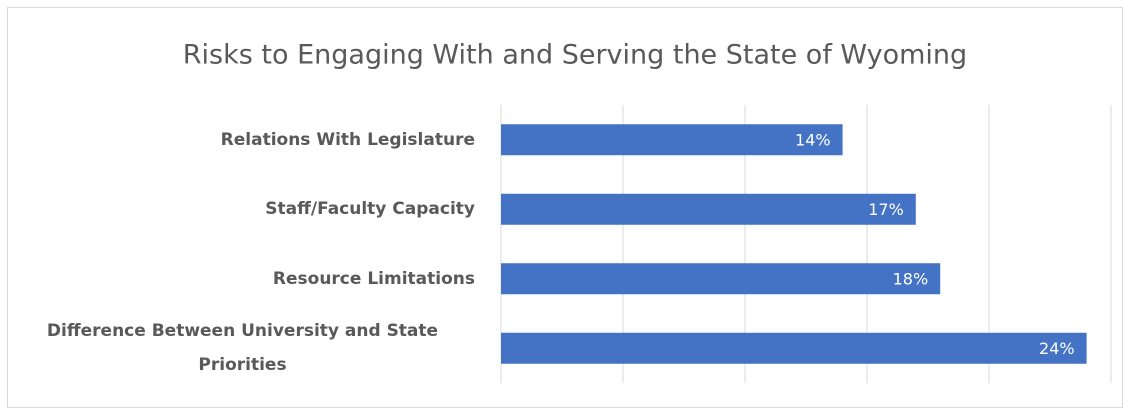 The height and width of the screenshot is (410, 1130). What do you see at coordinates (911, 278) in the screenshot?
I see `data-label: 18%` at bounding box center [911, 278].